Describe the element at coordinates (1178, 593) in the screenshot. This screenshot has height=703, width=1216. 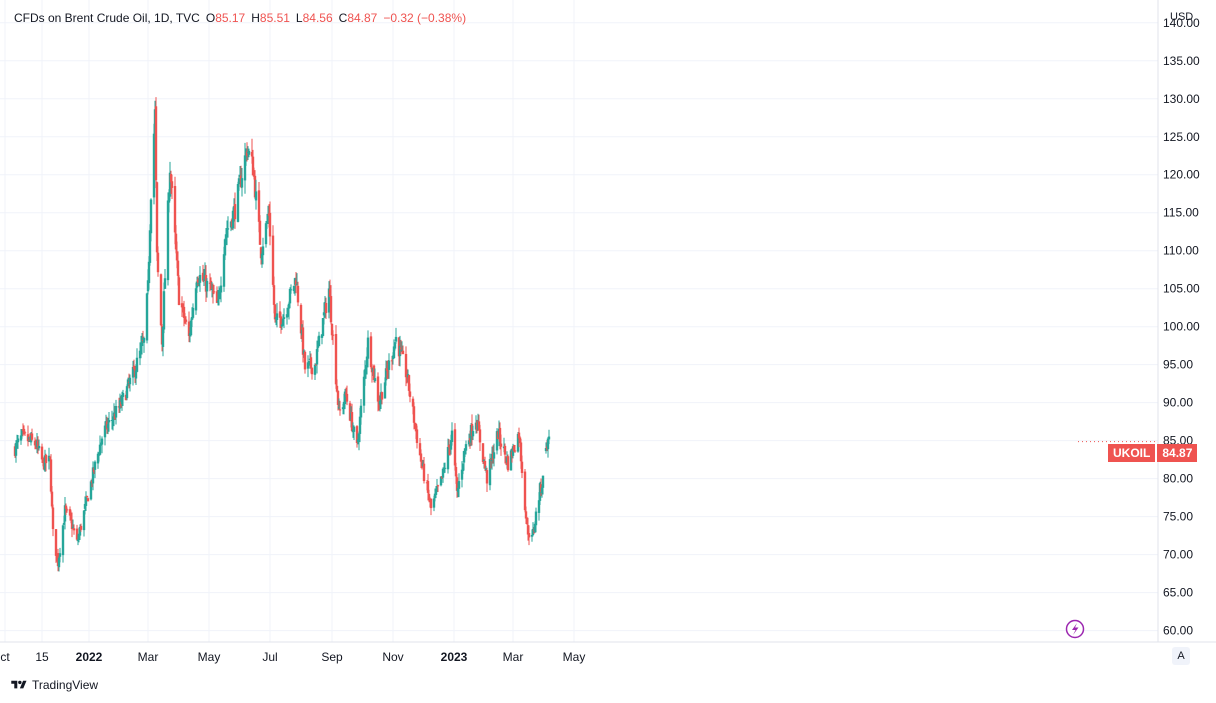
I see `y-tick-label: 65.00` at that location.